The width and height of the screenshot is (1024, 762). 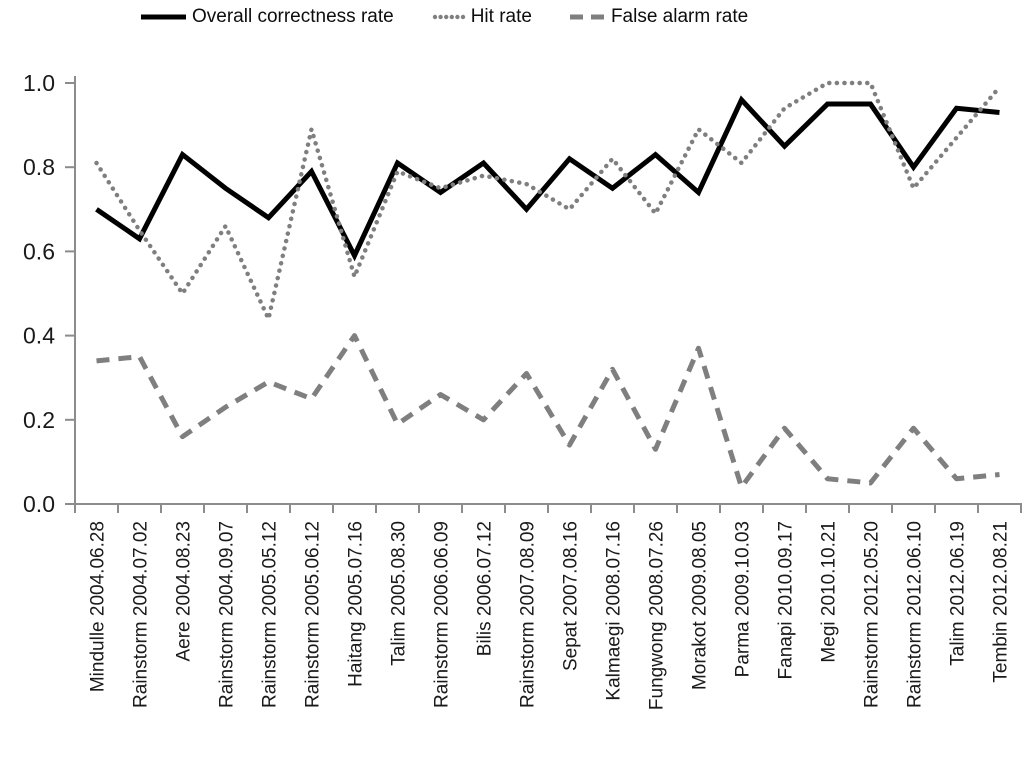 I want to click on x-axis-tick-label: Talim 2005.08.30, so click(x=399, y=593).